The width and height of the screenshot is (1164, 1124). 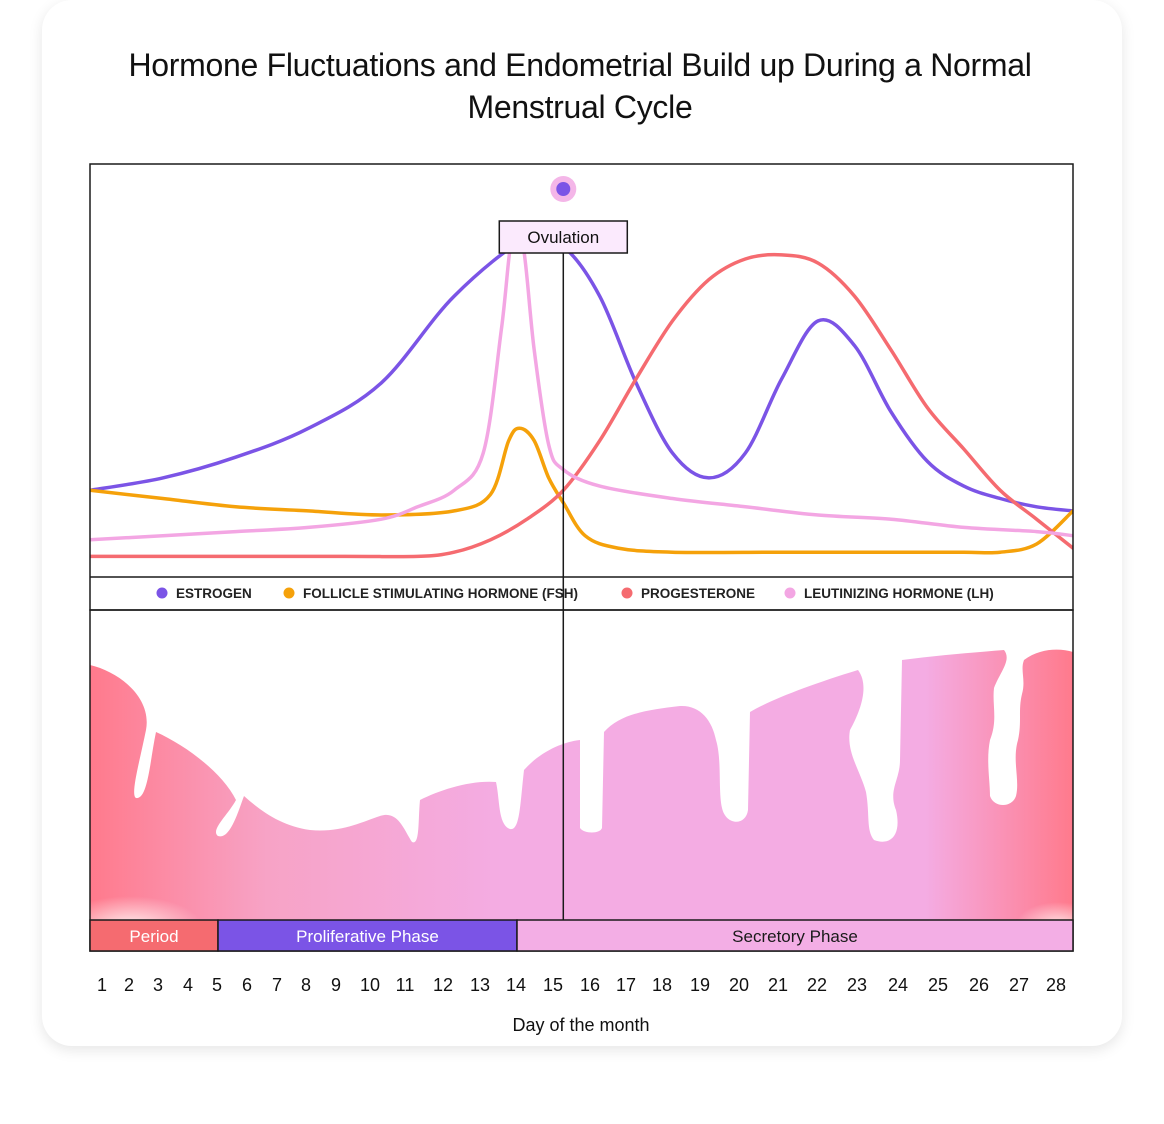 What do you see at coordinates (336, 985) in the screenshot?
I see `x-tick-label: 9` at bounding box center [336, 985].